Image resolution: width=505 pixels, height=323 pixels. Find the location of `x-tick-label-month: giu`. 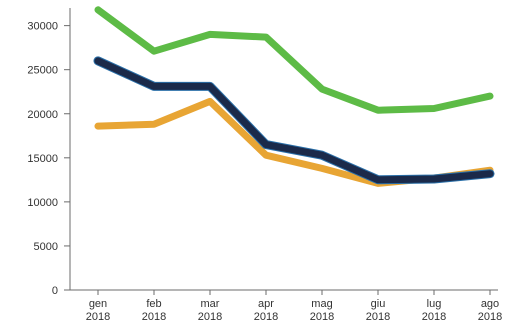

x-tick-label-month: giu is located at coordinates (378, 304).